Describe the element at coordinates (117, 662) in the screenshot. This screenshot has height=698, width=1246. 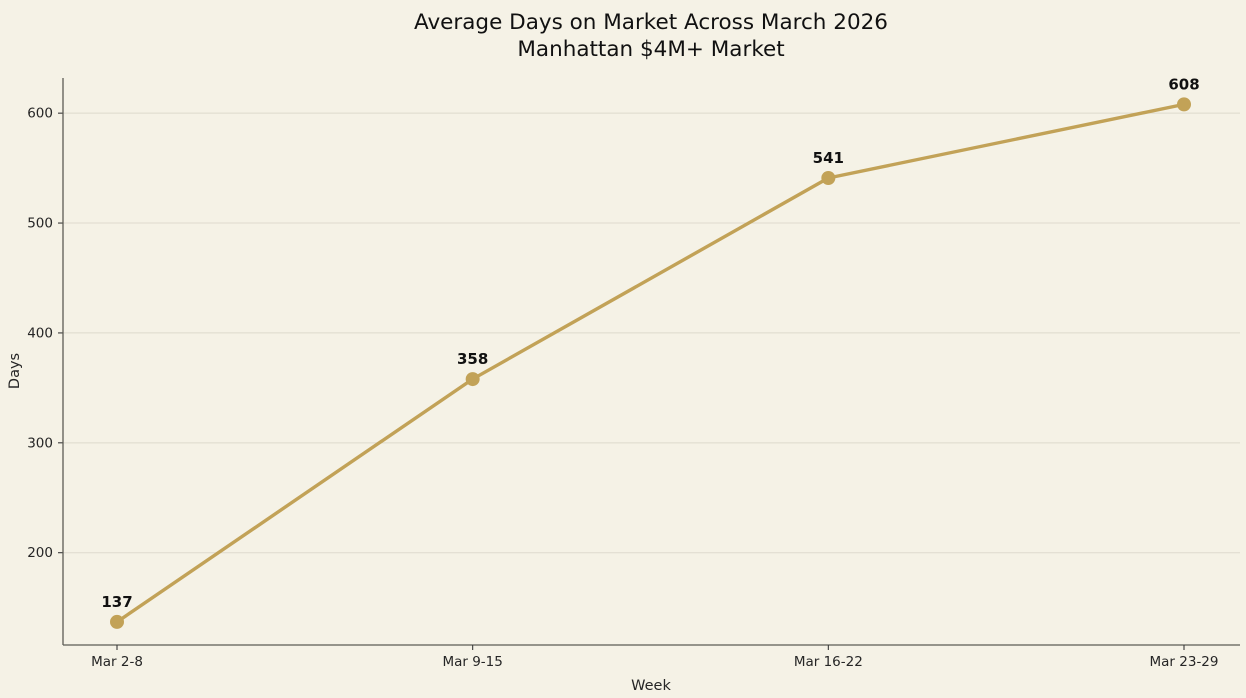
I see `x-tick-label: Mar 2-8` at that location.